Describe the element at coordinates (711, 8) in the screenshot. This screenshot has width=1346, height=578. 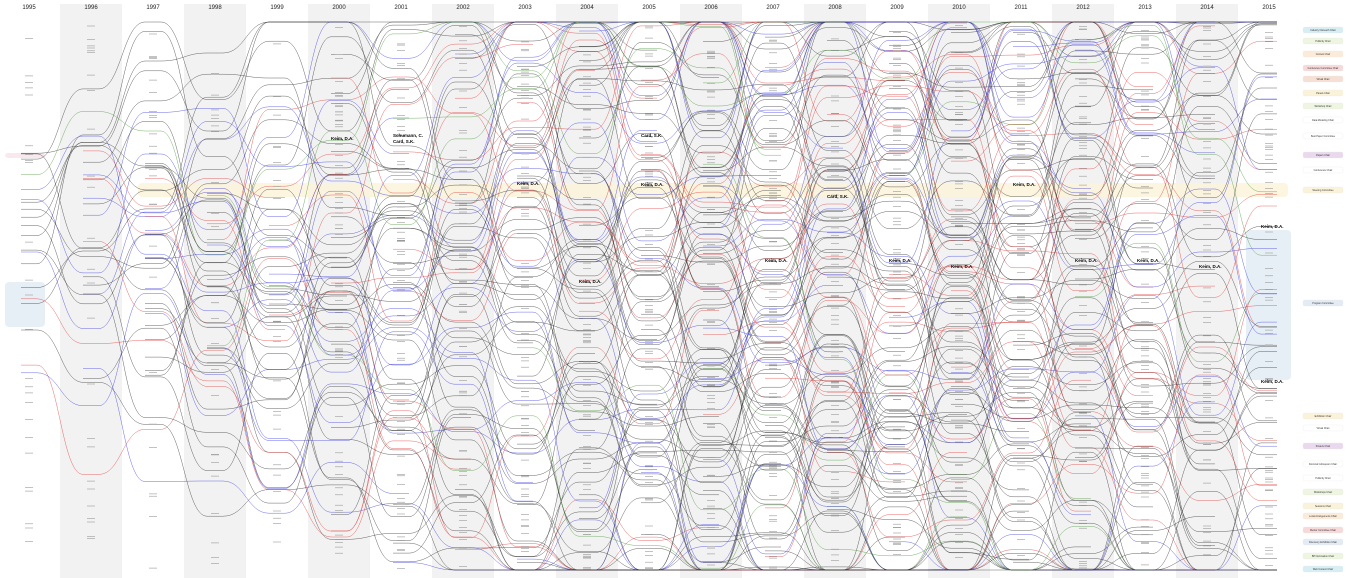
I see `year-label: 2006` at that location.